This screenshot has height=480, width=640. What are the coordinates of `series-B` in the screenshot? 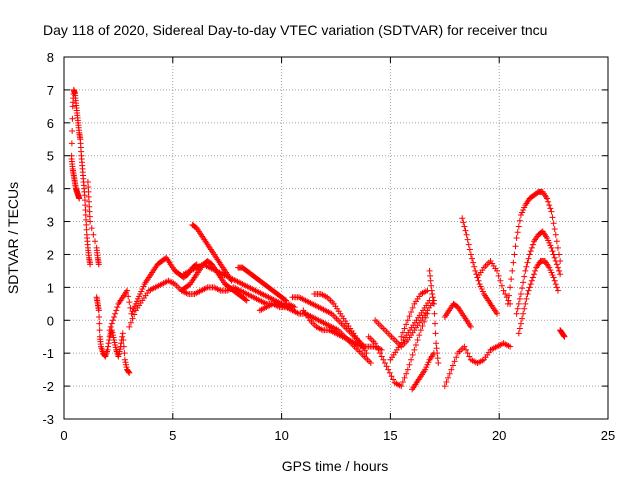 It's located at (75, 179).